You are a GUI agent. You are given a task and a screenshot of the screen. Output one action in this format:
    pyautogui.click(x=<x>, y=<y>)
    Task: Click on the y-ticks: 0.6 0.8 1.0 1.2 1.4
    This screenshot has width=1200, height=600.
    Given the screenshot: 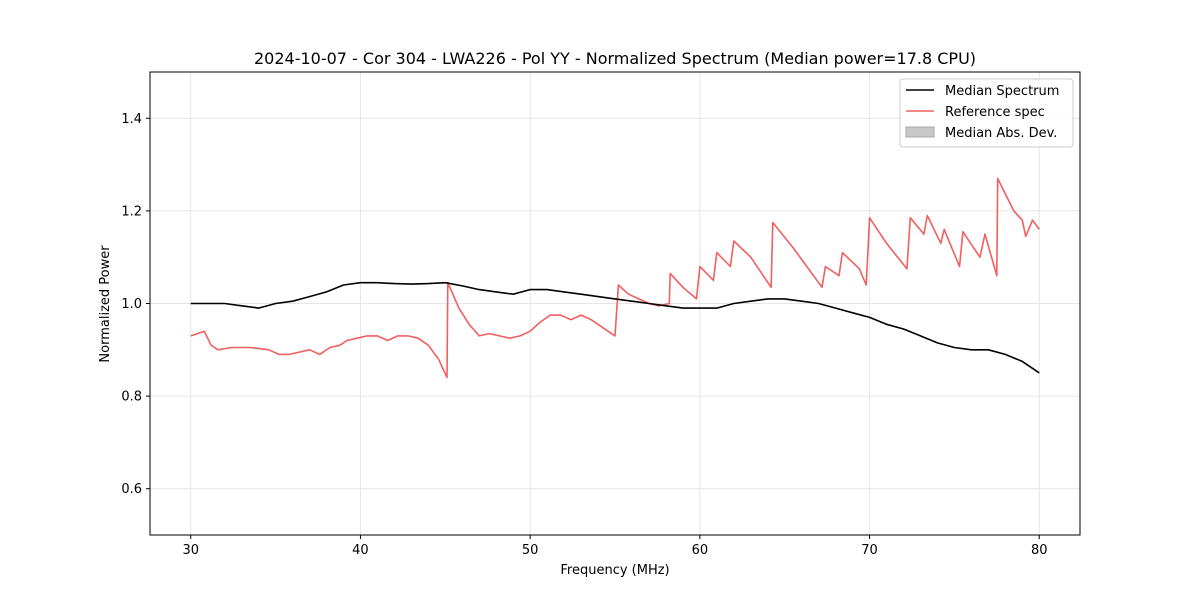 What is the action you would take?
    pyautogui.click(x=135, y=304)
    